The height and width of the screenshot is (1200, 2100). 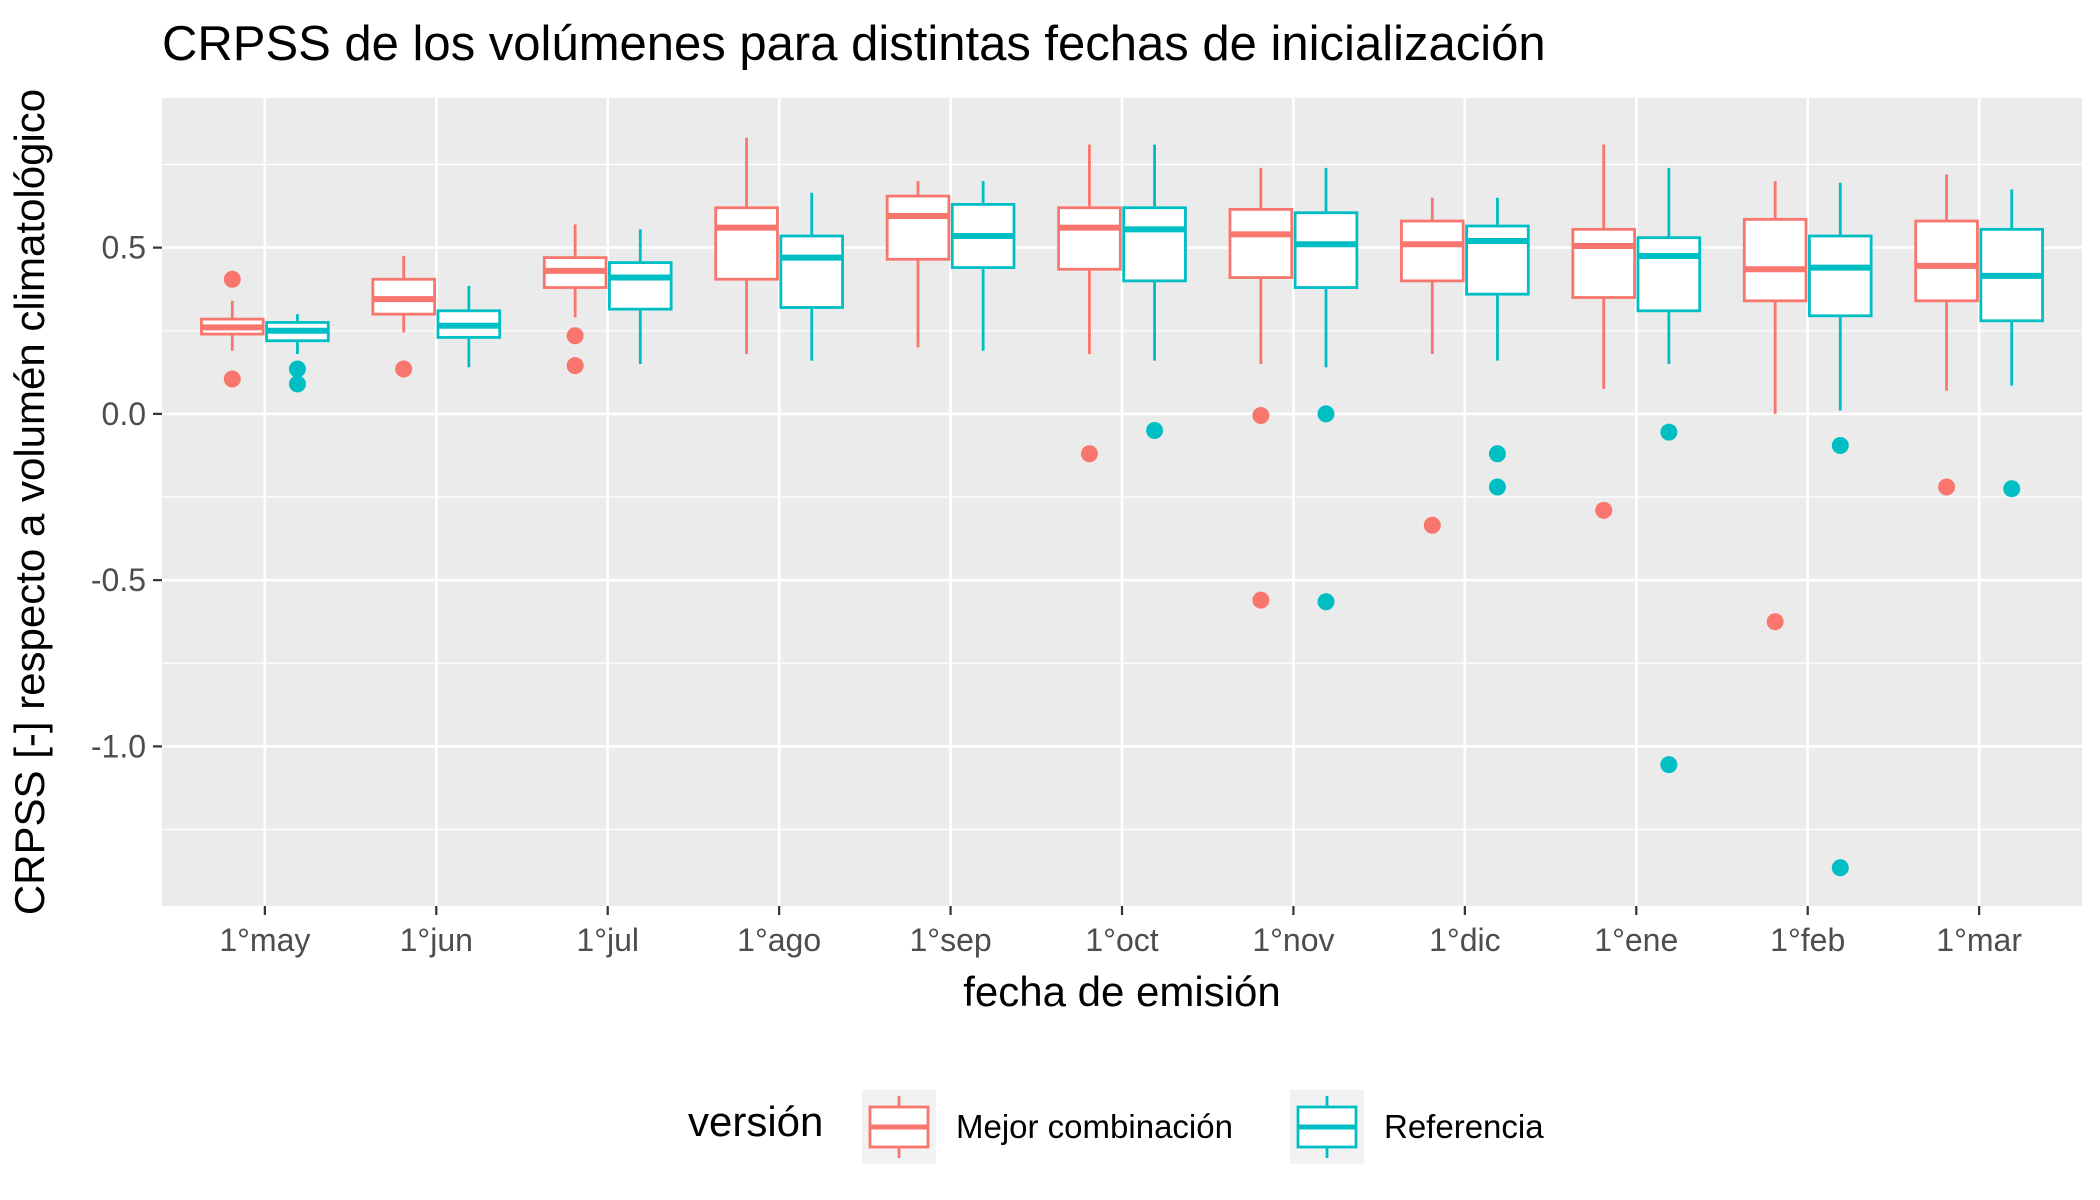 What do you see at coordinates (1094, 1126) in the screenshot?
I see `legend-label: Mejor combinación` at bounding box center [1094, 1126].